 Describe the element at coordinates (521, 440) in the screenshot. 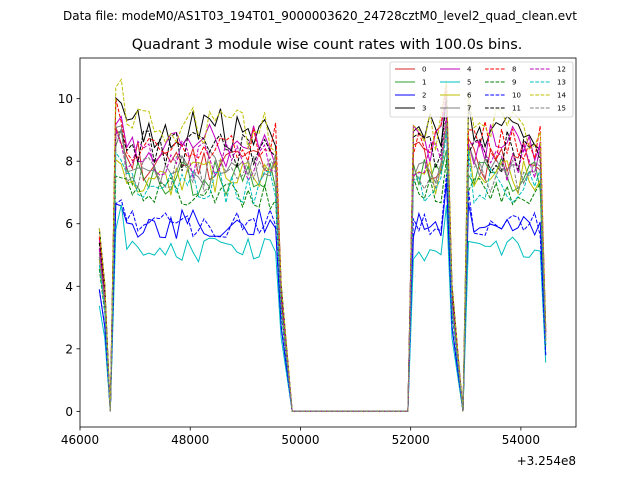

I see `x-tick-label: 54000` at that location.